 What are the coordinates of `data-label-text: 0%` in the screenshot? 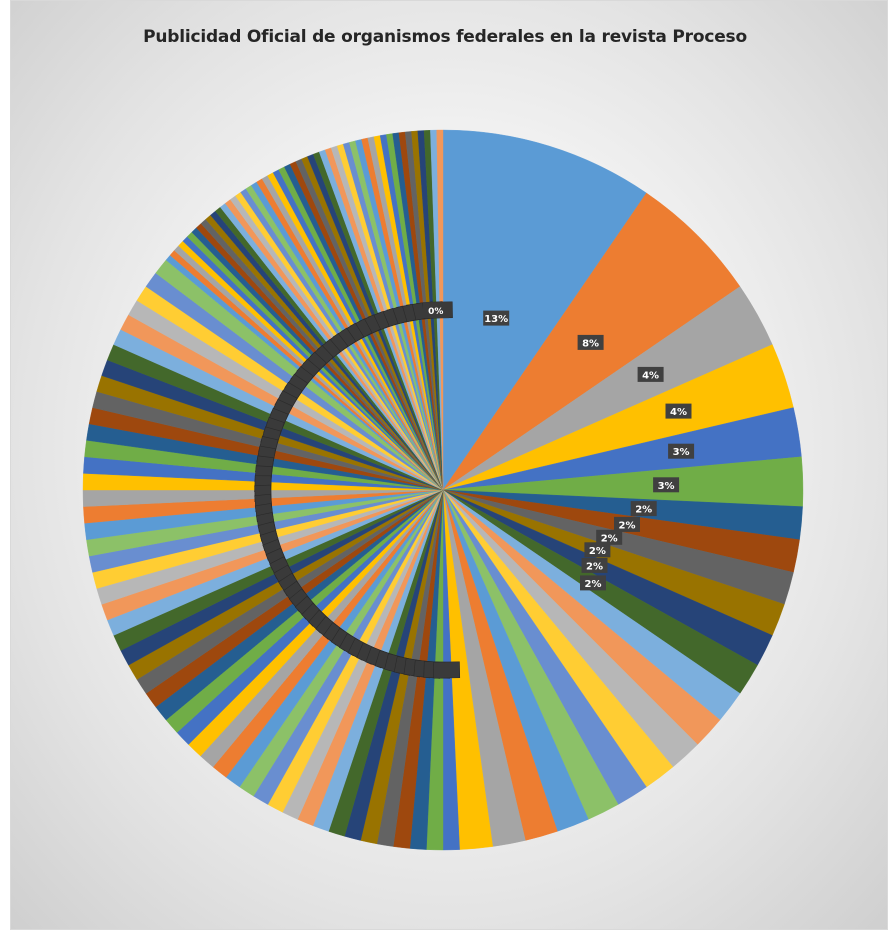 It's located at (435, 312).